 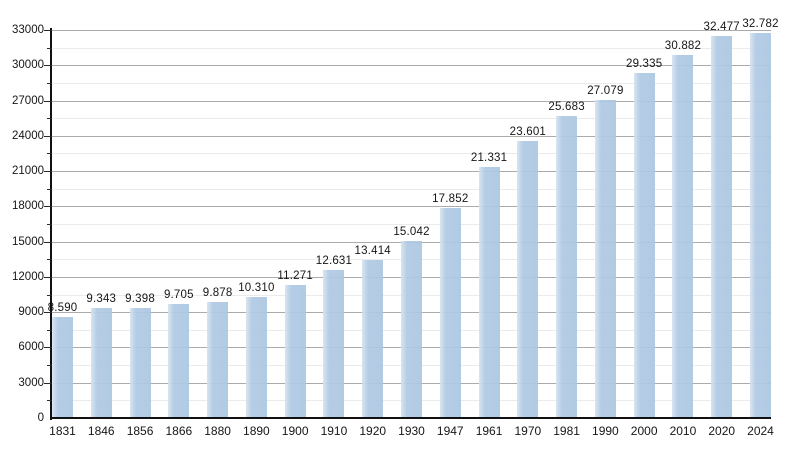 What do you see at coordinates (683, 229) in the screenshot?
I see `bar-2010: 30.882` at bounding box center [683, 229].